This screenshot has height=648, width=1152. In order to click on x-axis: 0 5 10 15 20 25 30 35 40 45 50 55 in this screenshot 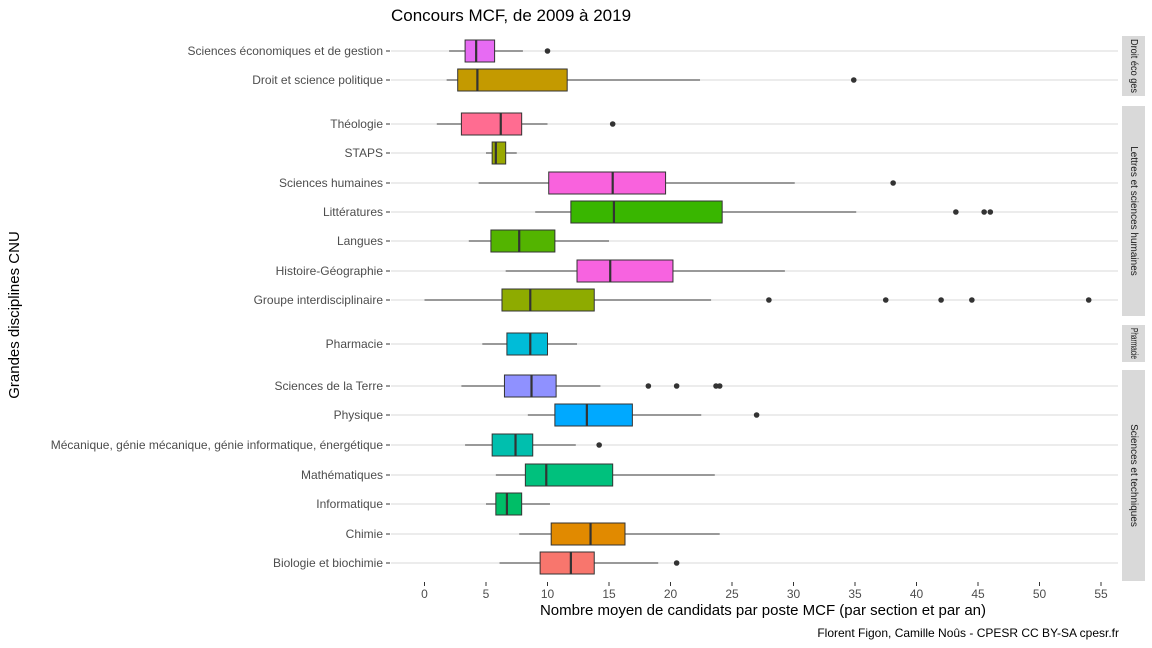, I will do `click(764, 591)`.